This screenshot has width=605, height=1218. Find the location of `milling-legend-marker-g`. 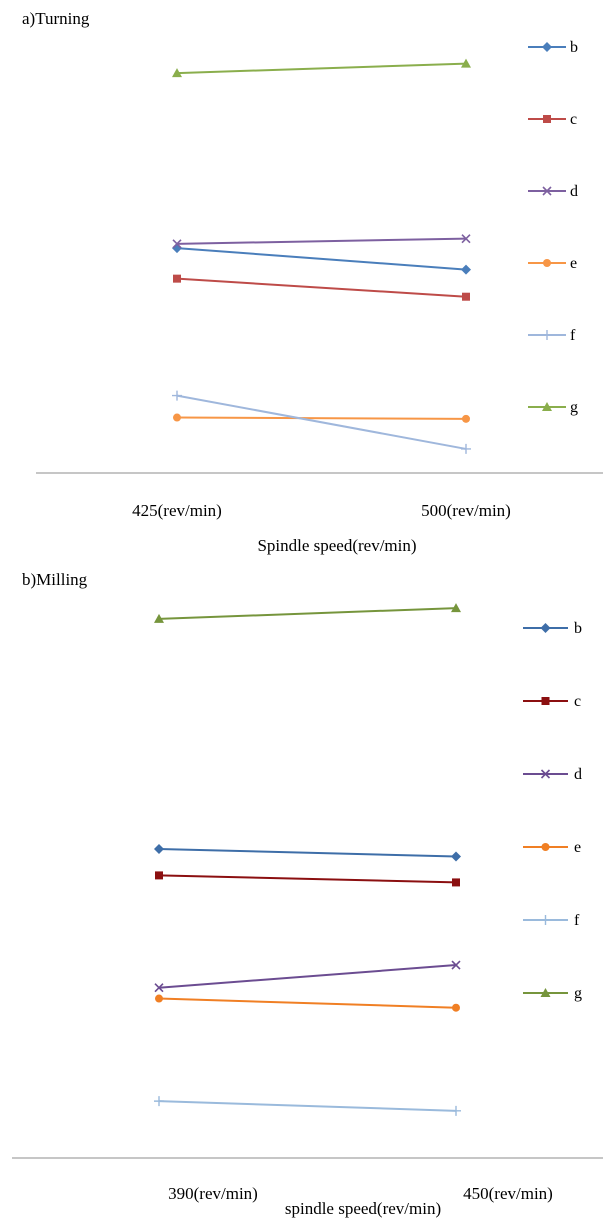

milling-legend-marker-g is located at coordinates (545, 992).